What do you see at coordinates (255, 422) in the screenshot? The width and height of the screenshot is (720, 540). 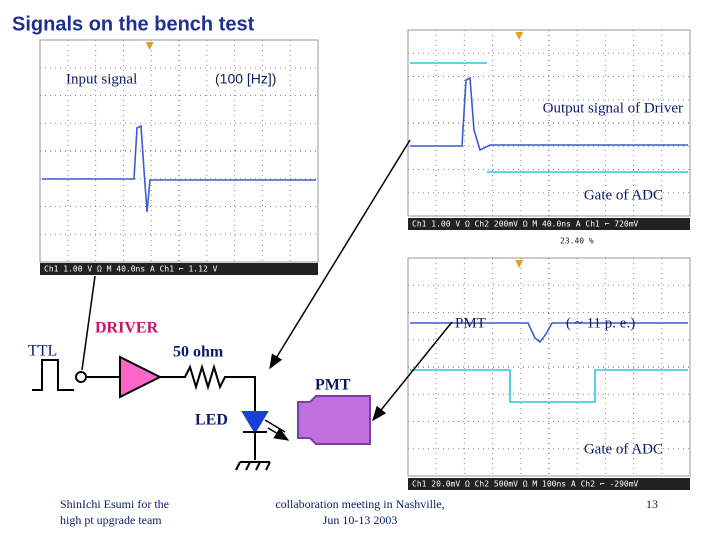 I see `led` at bounding box center [255, 422].